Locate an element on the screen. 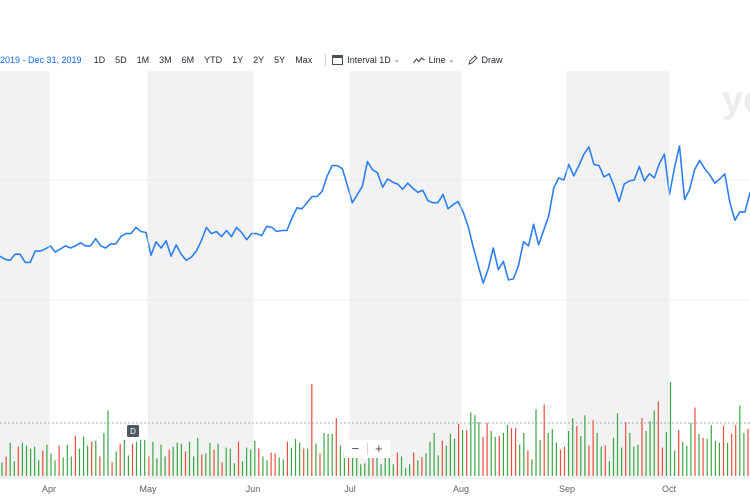 This screenshot has width=750, height=500. draw-button: Draw is located at coordinates (485, 60).